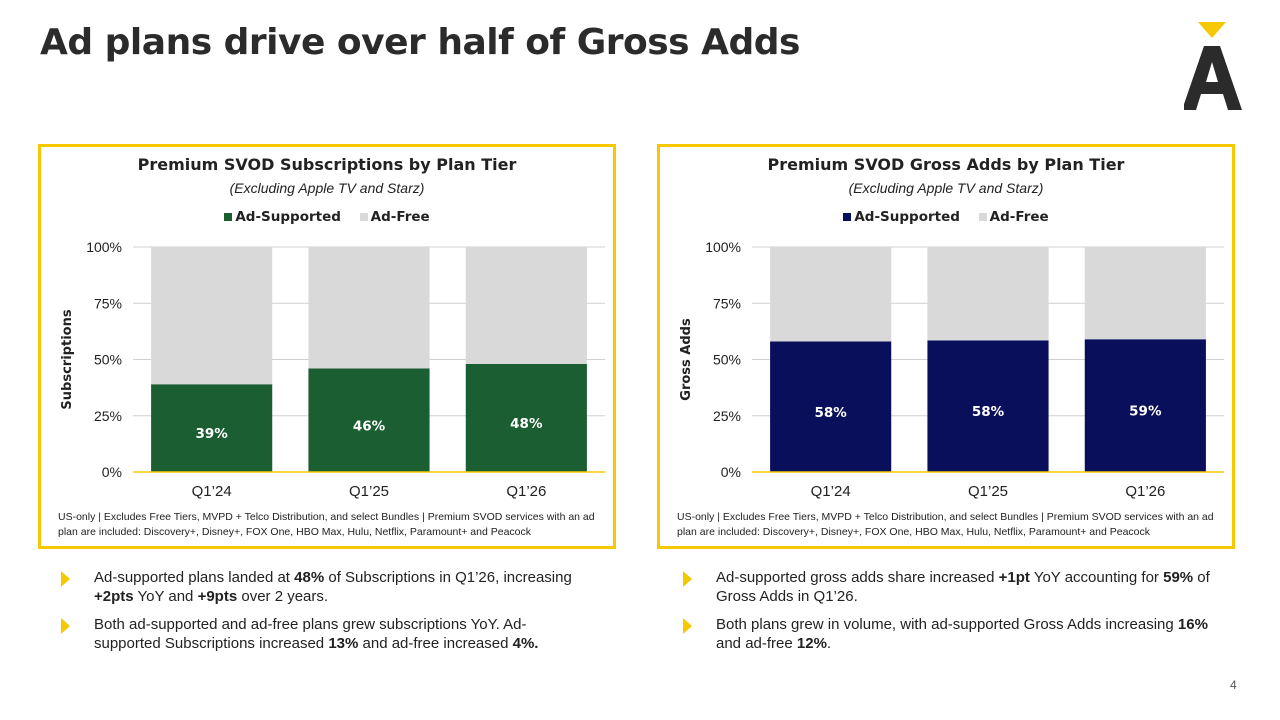 This screenshot has width=1280, height=720. I want to click on data-label: 46%, so click(369, 426).